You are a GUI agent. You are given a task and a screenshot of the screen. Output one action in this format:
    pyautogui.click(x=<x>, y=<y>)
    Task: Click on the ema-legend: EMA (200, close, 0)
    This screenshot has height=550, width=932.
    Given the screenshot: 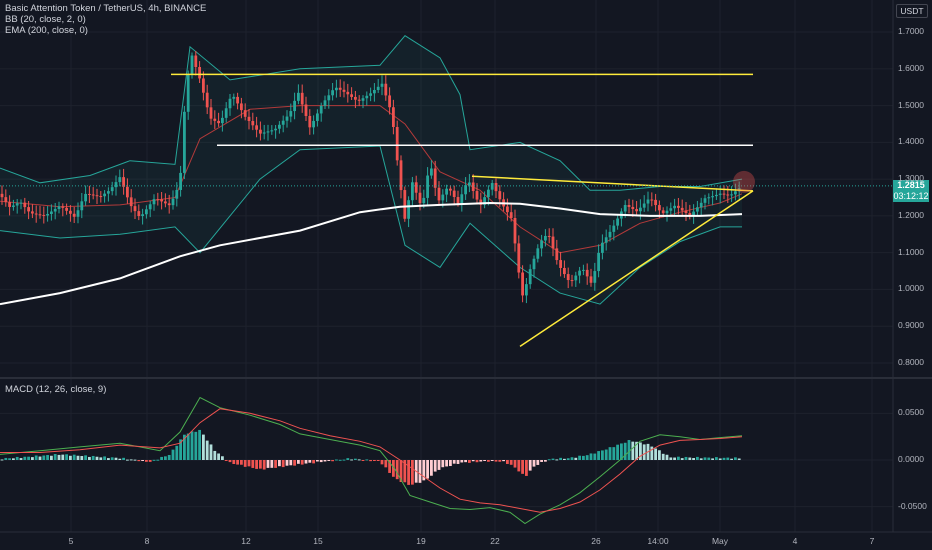 What is the action you would take?
    pyautogui.click(x=46, y=30)
    